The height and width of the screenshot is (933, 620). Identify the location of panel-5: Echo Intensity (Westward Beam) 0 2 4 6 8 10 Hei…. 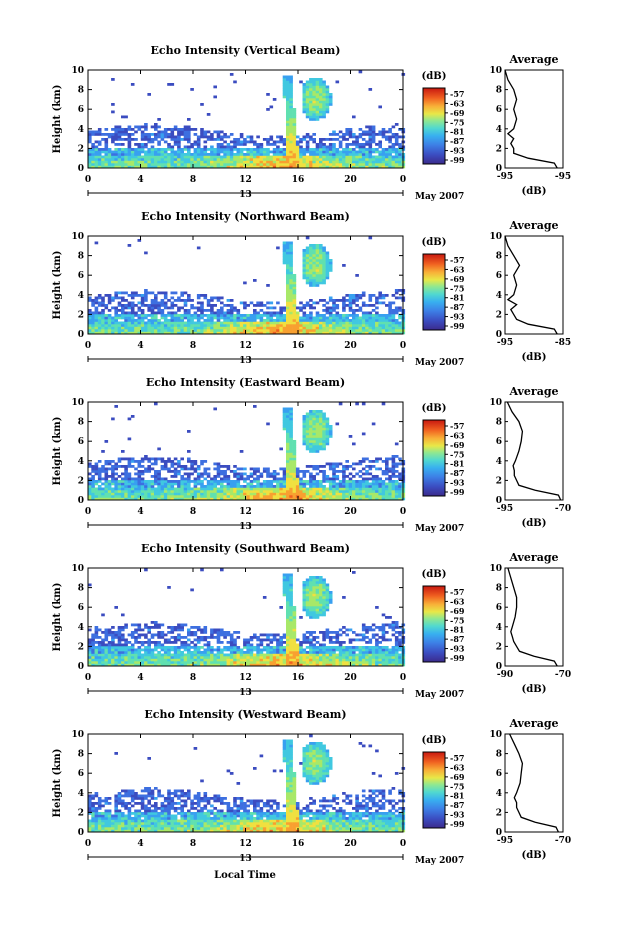
(311, 787).